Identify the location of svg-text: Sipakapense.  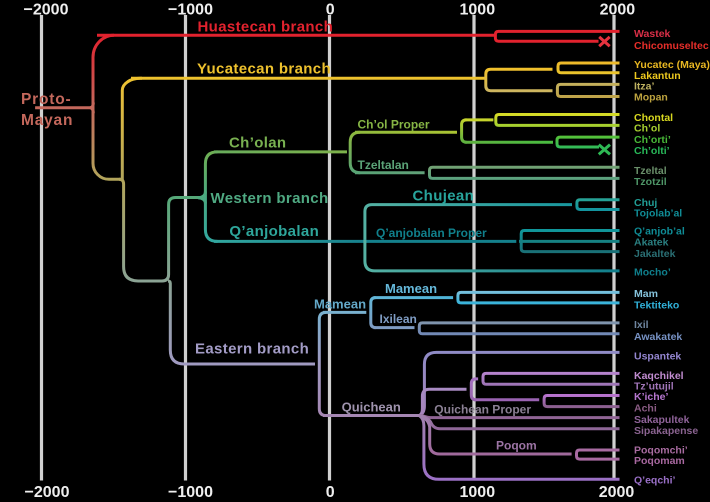
(666, 431).